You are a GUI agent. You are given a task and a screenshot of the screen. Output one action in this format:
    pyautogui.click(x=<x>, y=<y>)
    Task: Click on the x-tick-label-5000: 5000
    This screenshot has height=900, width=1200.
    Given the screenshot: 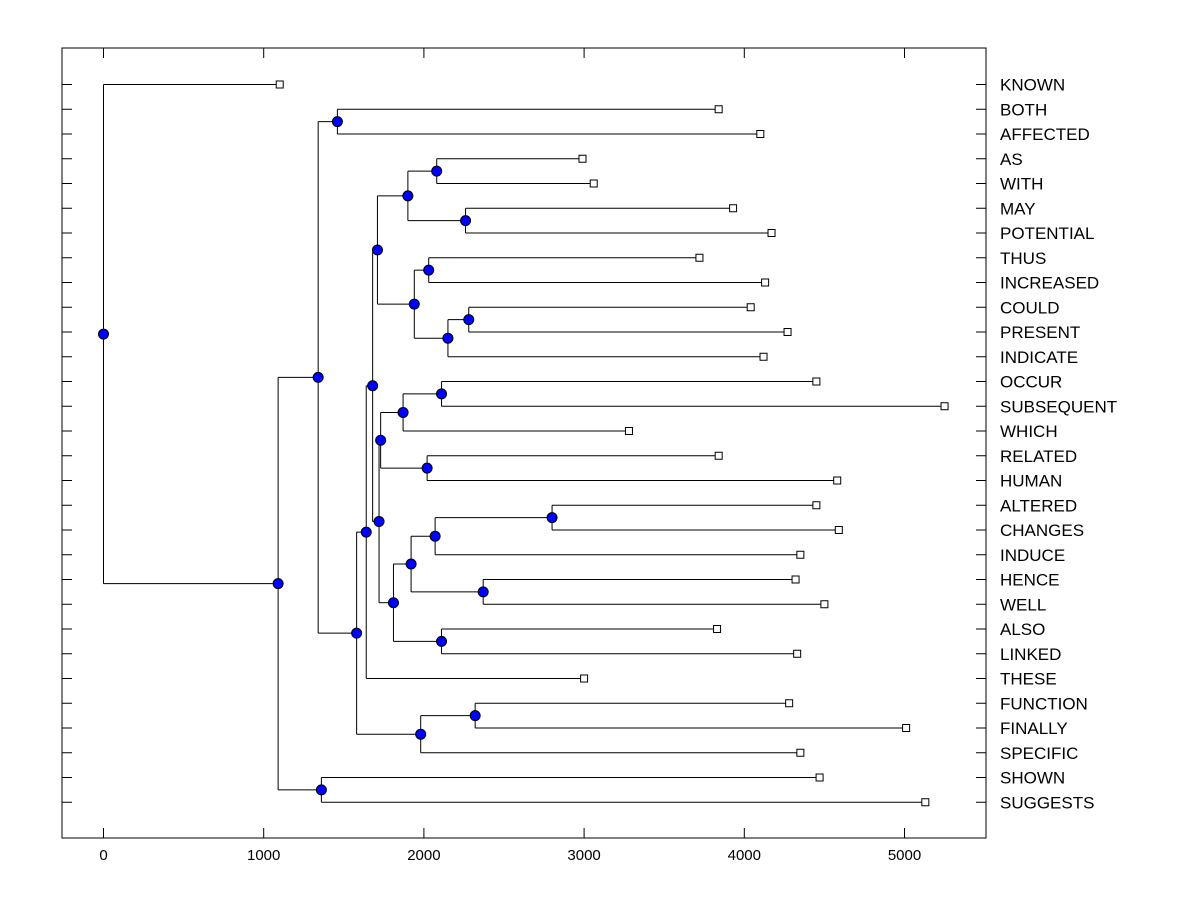 What is the action you would take?
    pyautogui.click(x=904, y=855)
    